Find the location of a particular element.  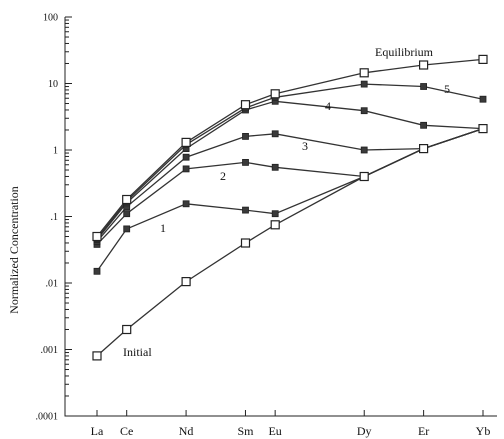

y-tick-label: .01 is located at coordinates (52, 284).